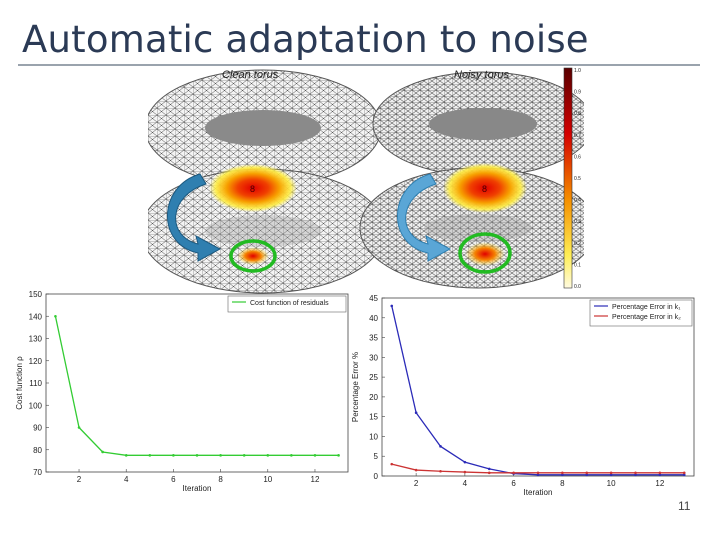  Describe the element at coordinates (289, 303) in the screenshot. I see `legend-entry: Cost function of residuals` at that location.